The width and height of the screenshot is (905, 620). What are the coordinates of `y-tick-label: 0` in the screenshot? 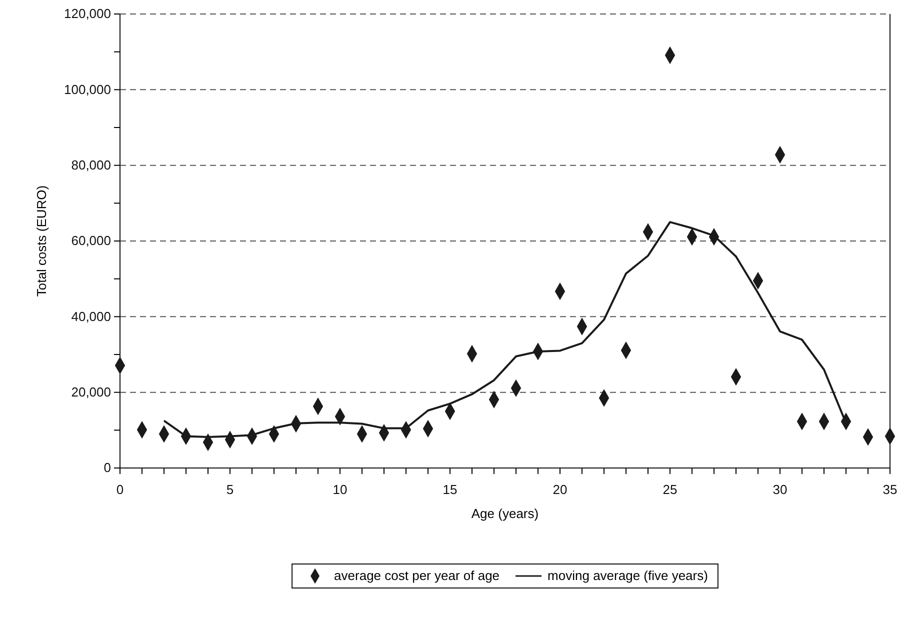 It's located at (107, 468).